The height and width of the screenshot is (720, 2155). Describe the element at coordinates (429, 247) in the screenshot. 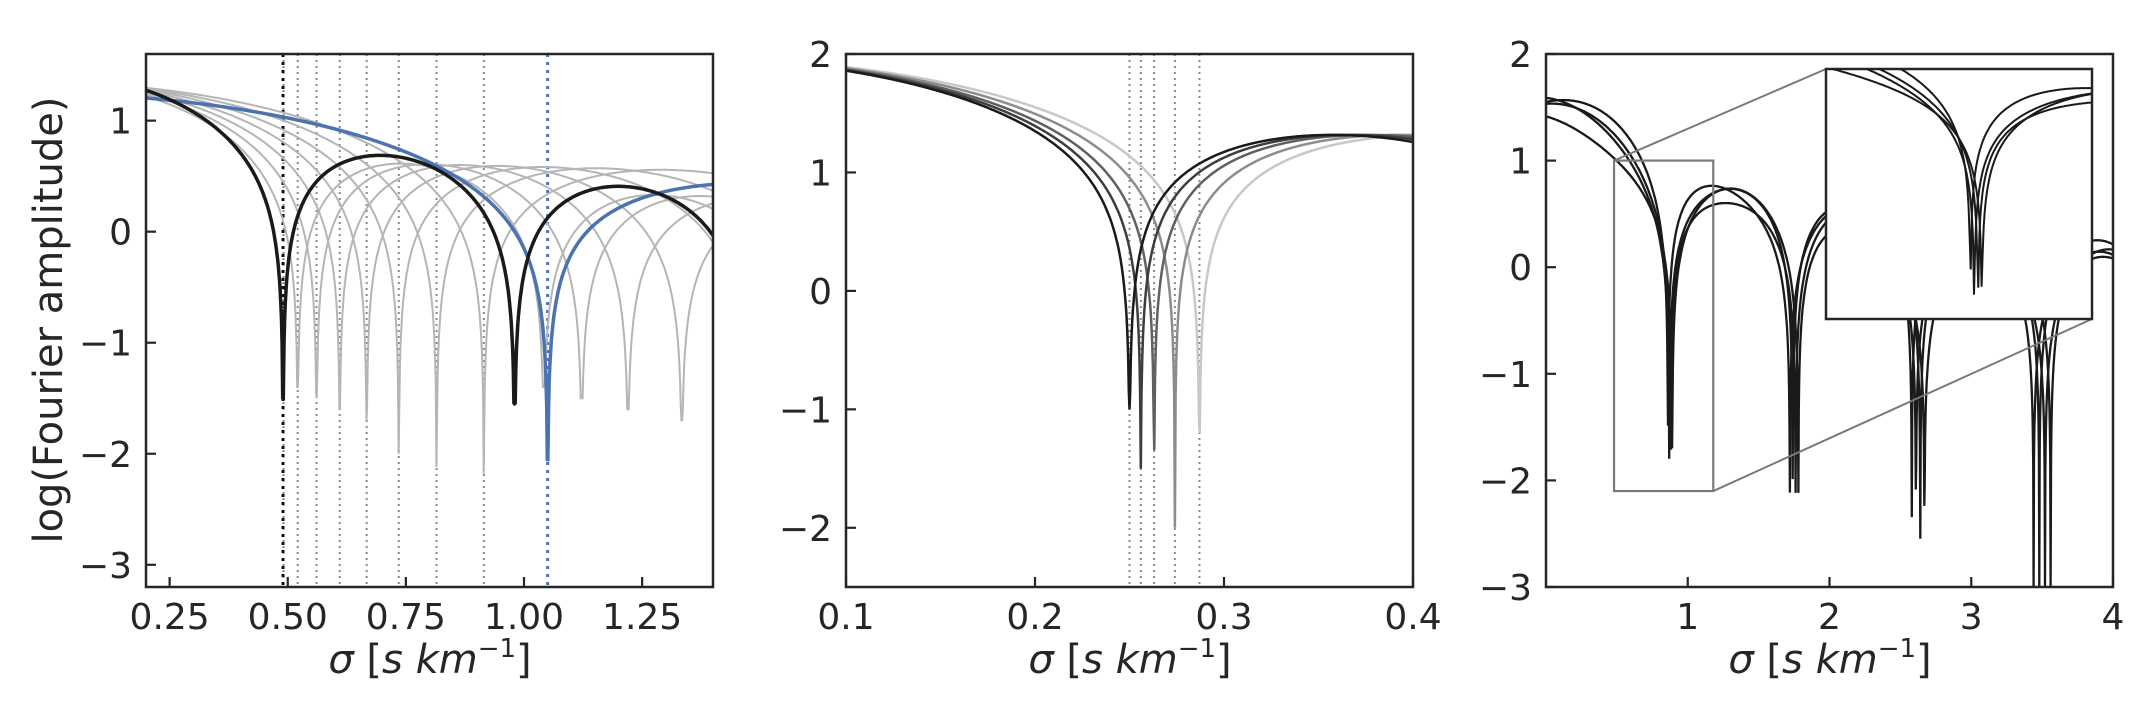

I see `left-series-bold-black` at that location.